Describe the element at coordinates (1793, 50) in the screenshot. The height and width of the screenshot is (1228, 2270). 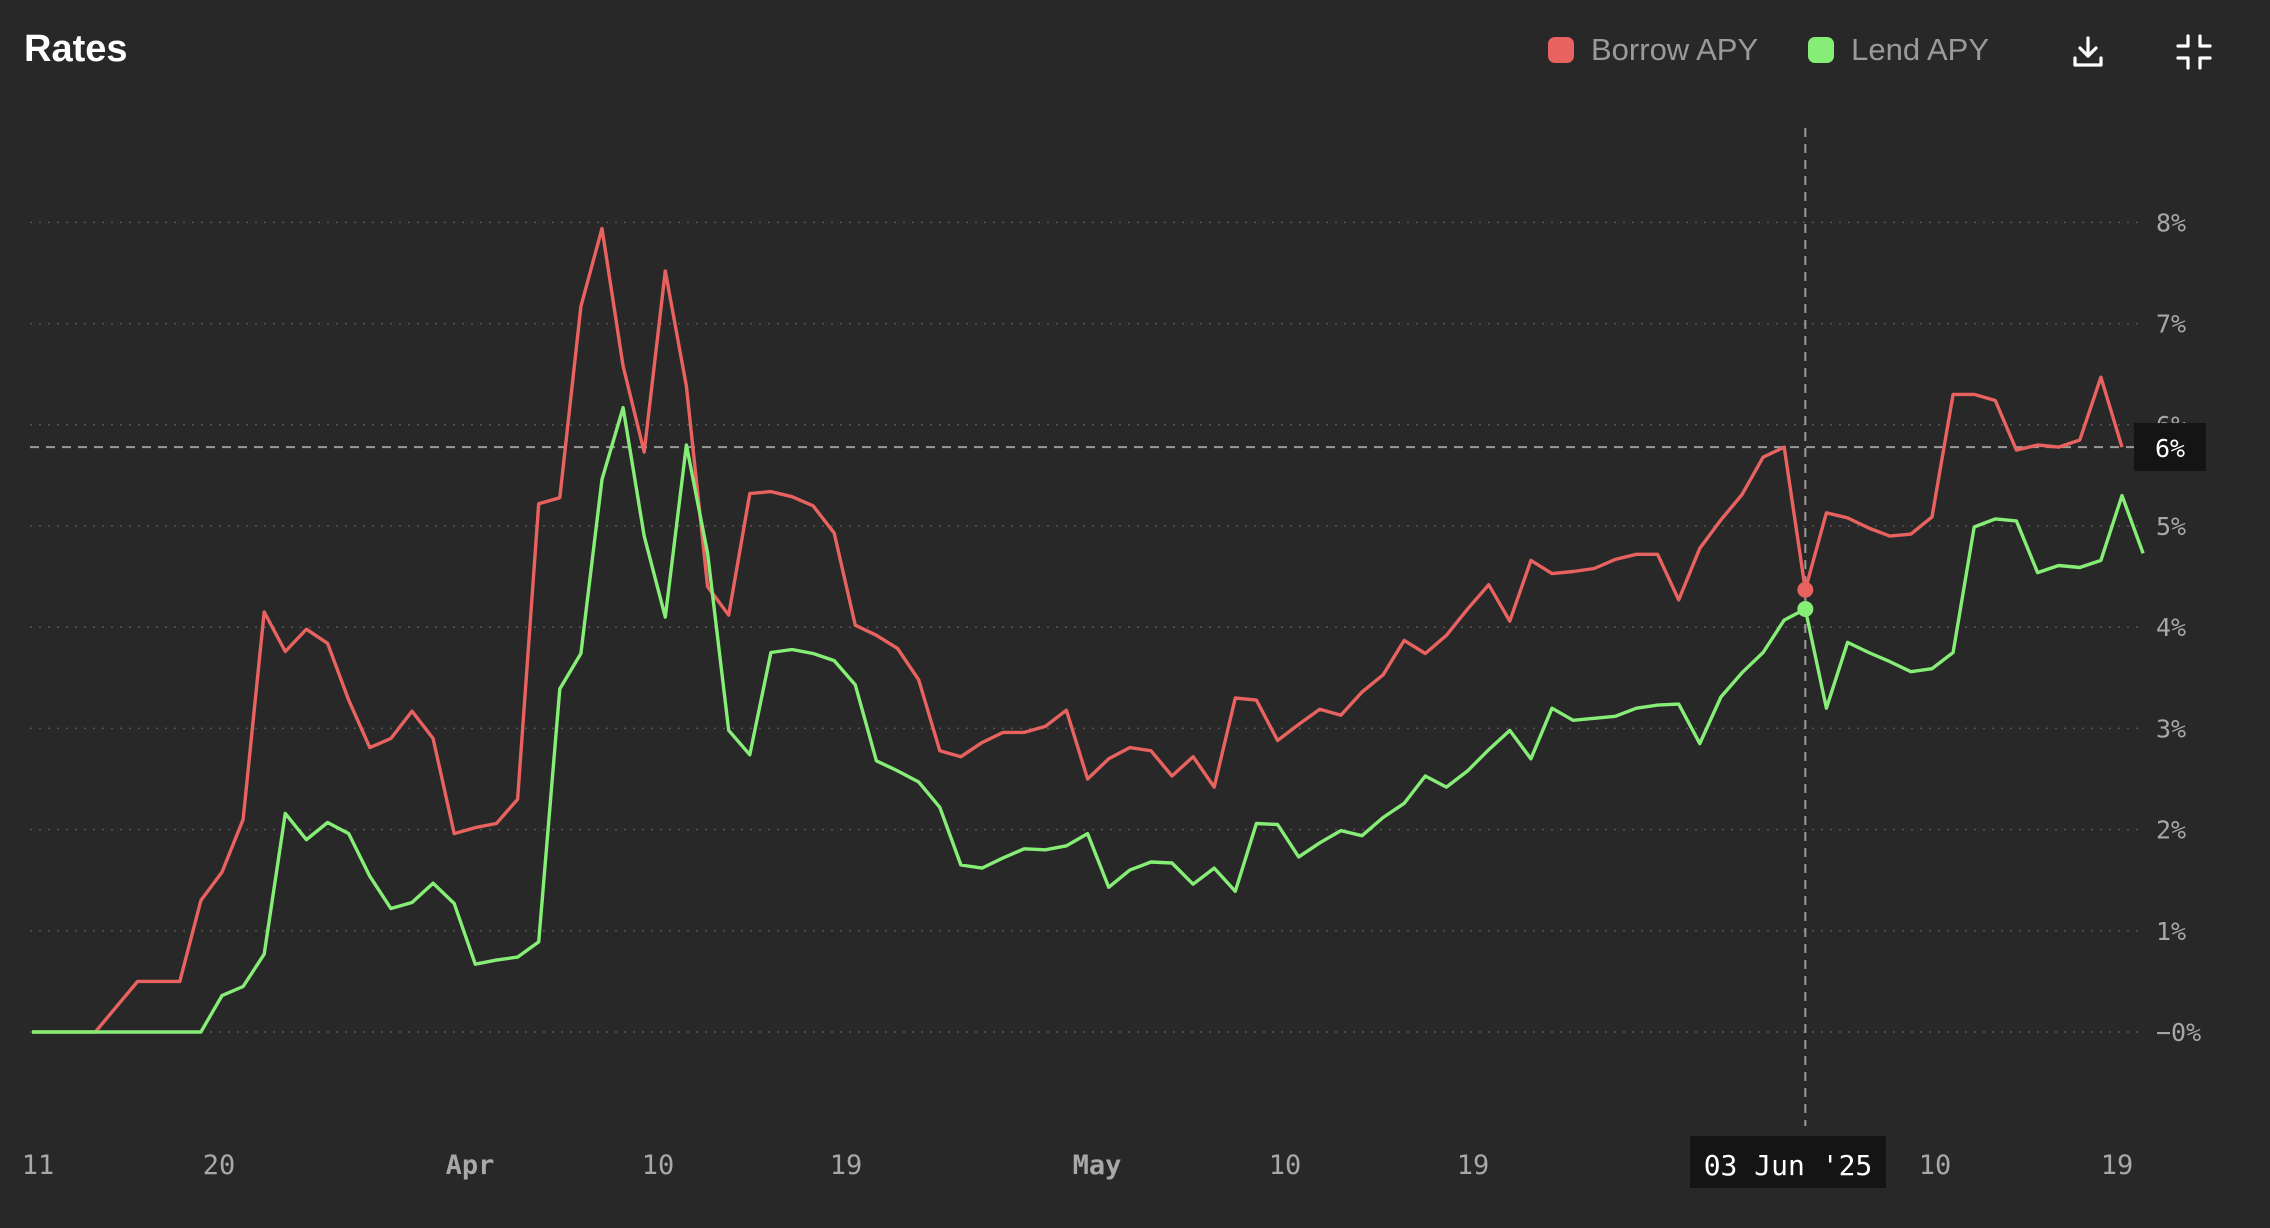
I see `legend: Borrow APY Lend APY` at that location.